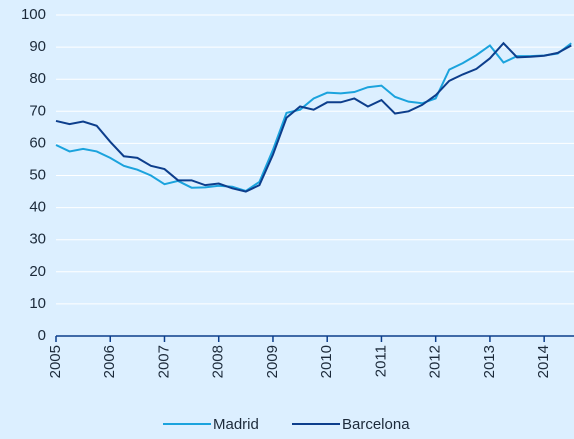 The width and height of the screenshot is (574, 439). I want to click on x-tick-label: 2007, so click(163, 361).